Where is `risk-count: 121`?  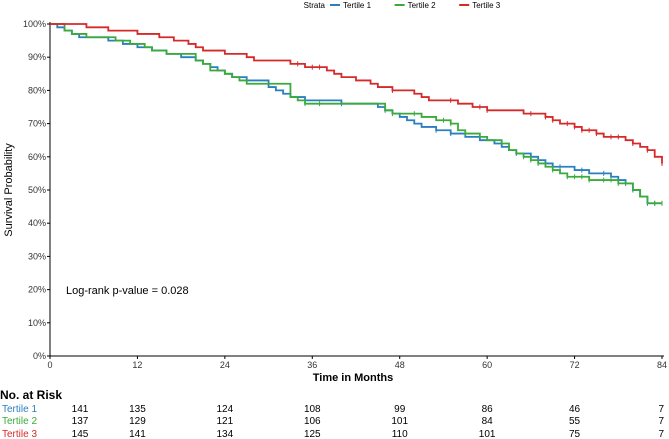 risk-count: 121 is located at coordinates (225, 421).